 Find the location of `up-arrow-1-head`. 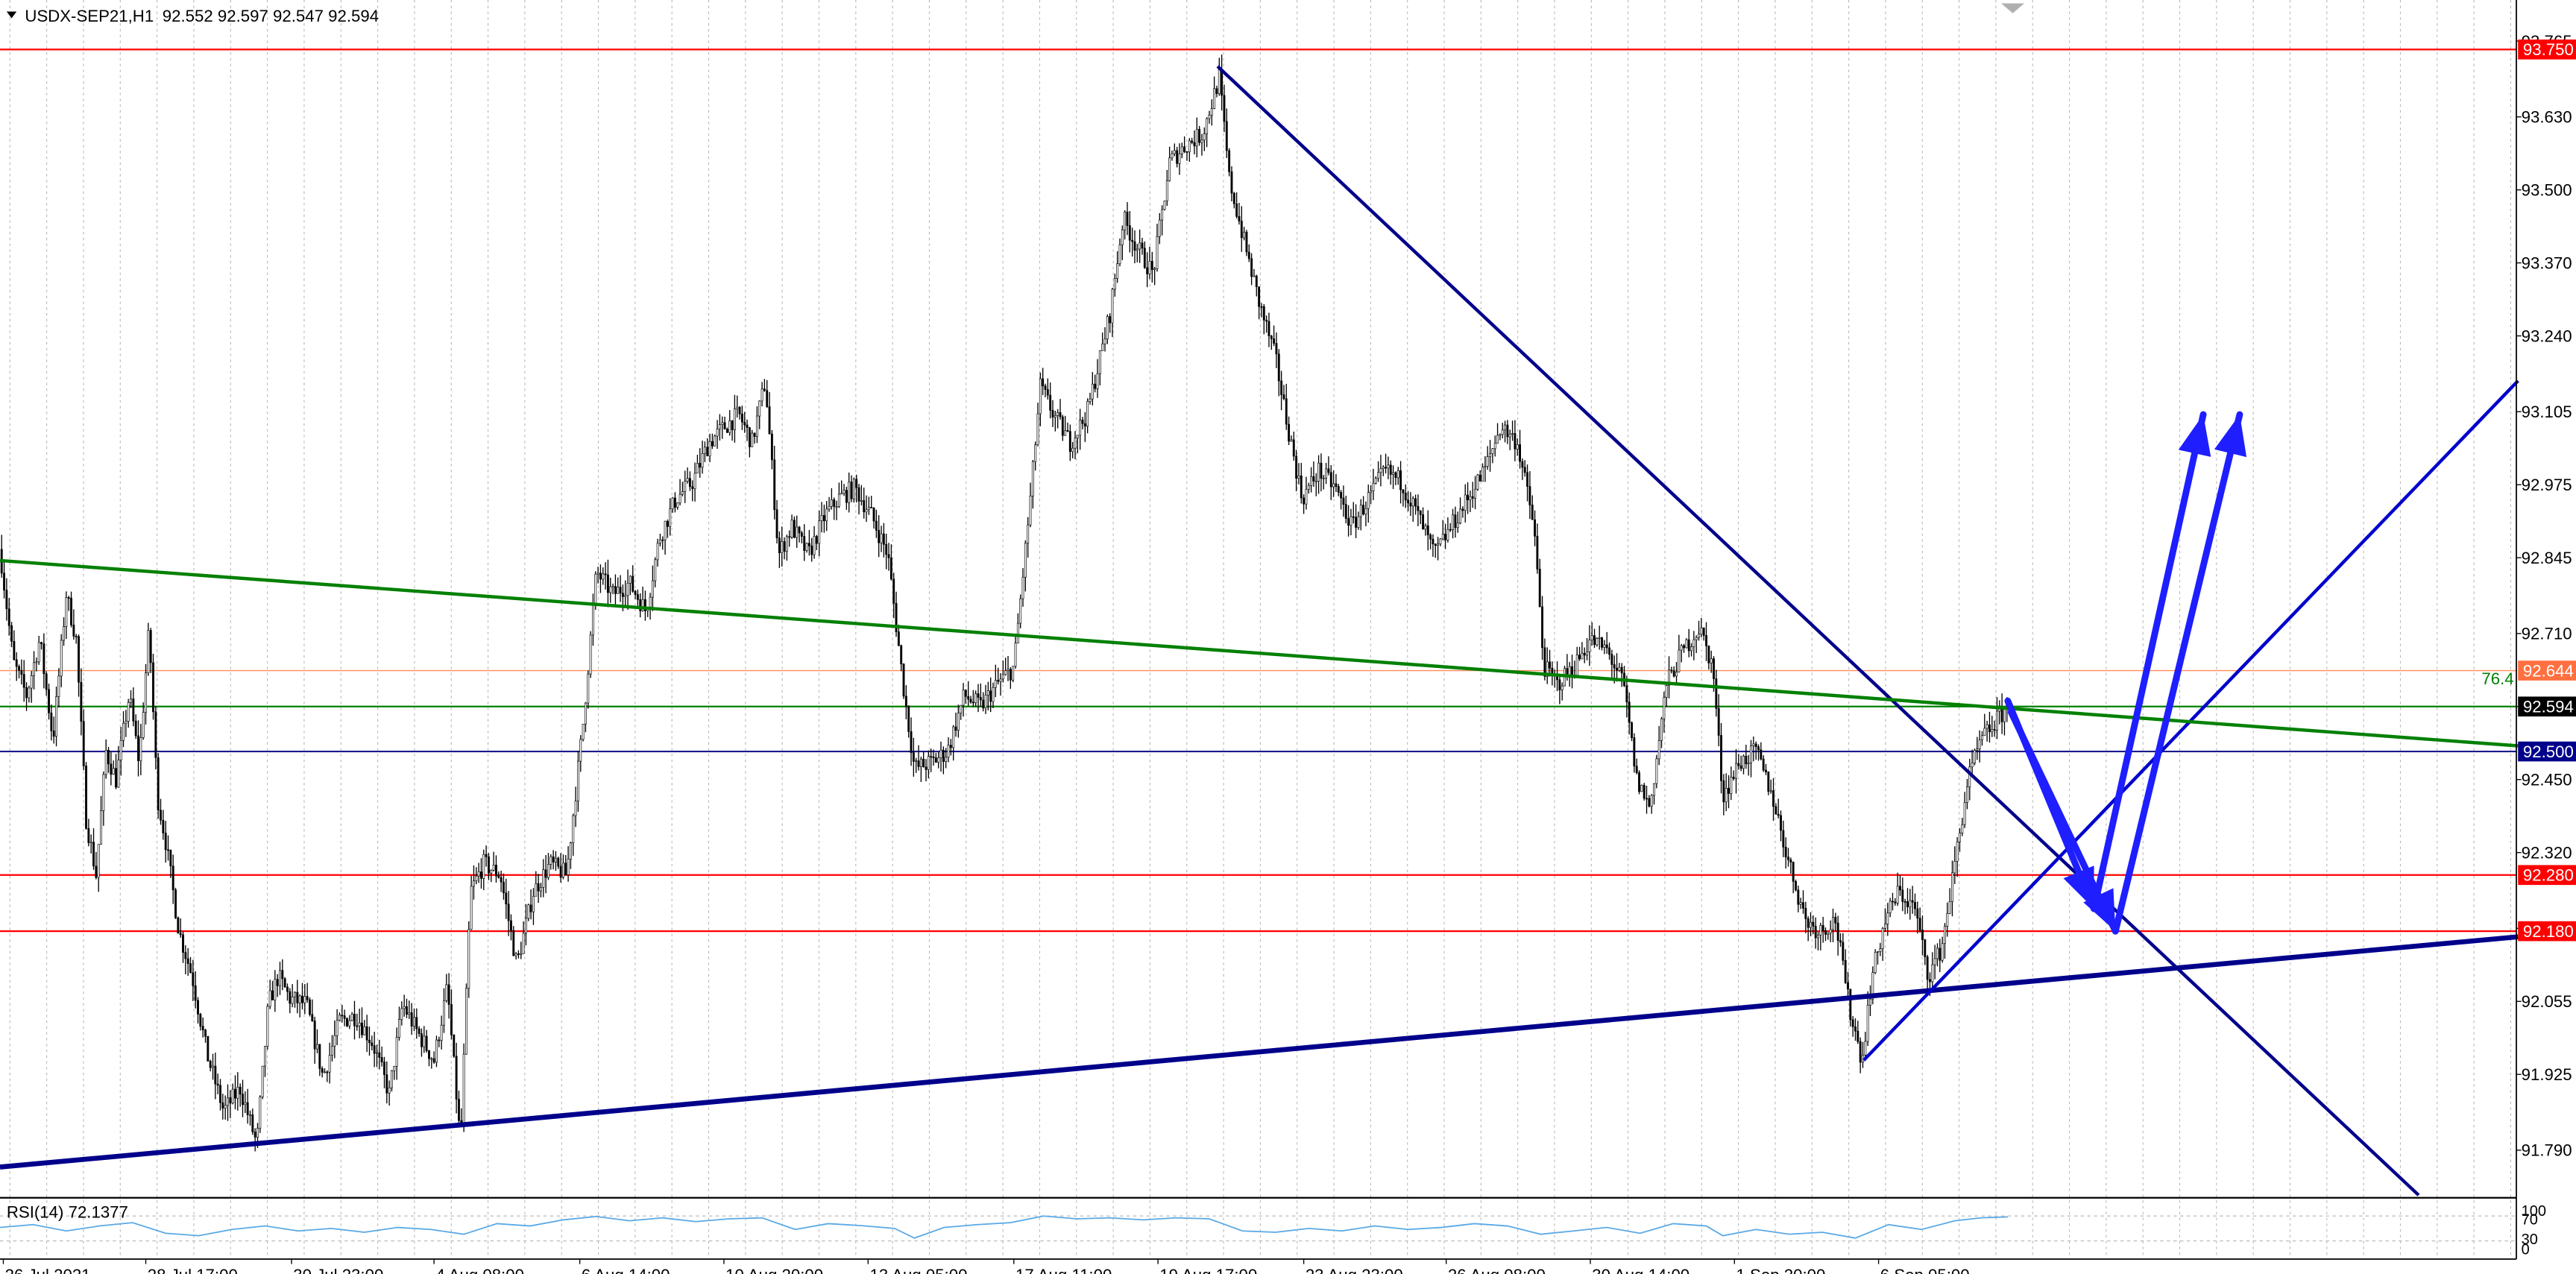

up-arrow-1-head is located at coordinates (2194, 435).